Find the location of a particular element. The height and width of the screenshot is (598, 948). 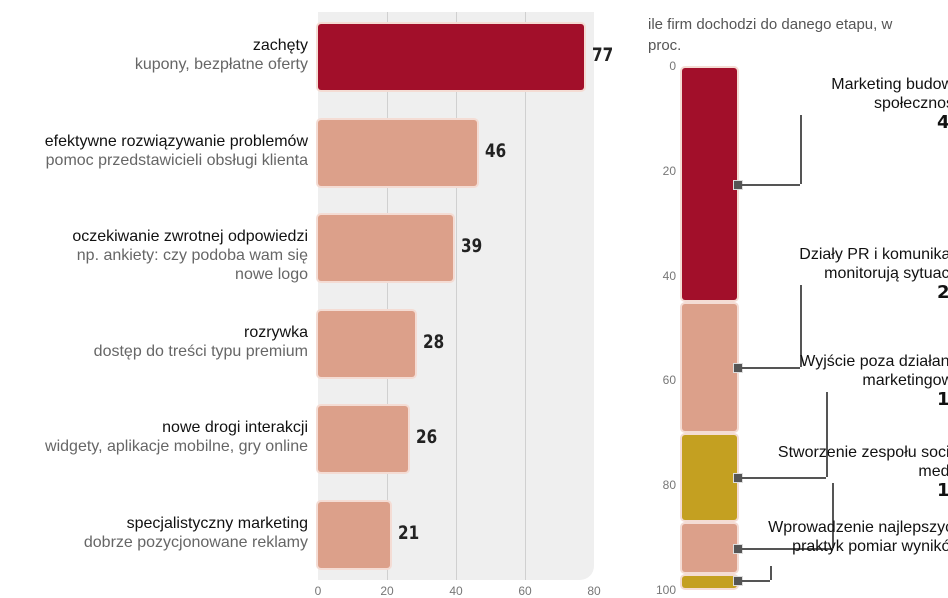

segment-label: Stworzenie zespołu social media10 is located at coordinates (855, 471).